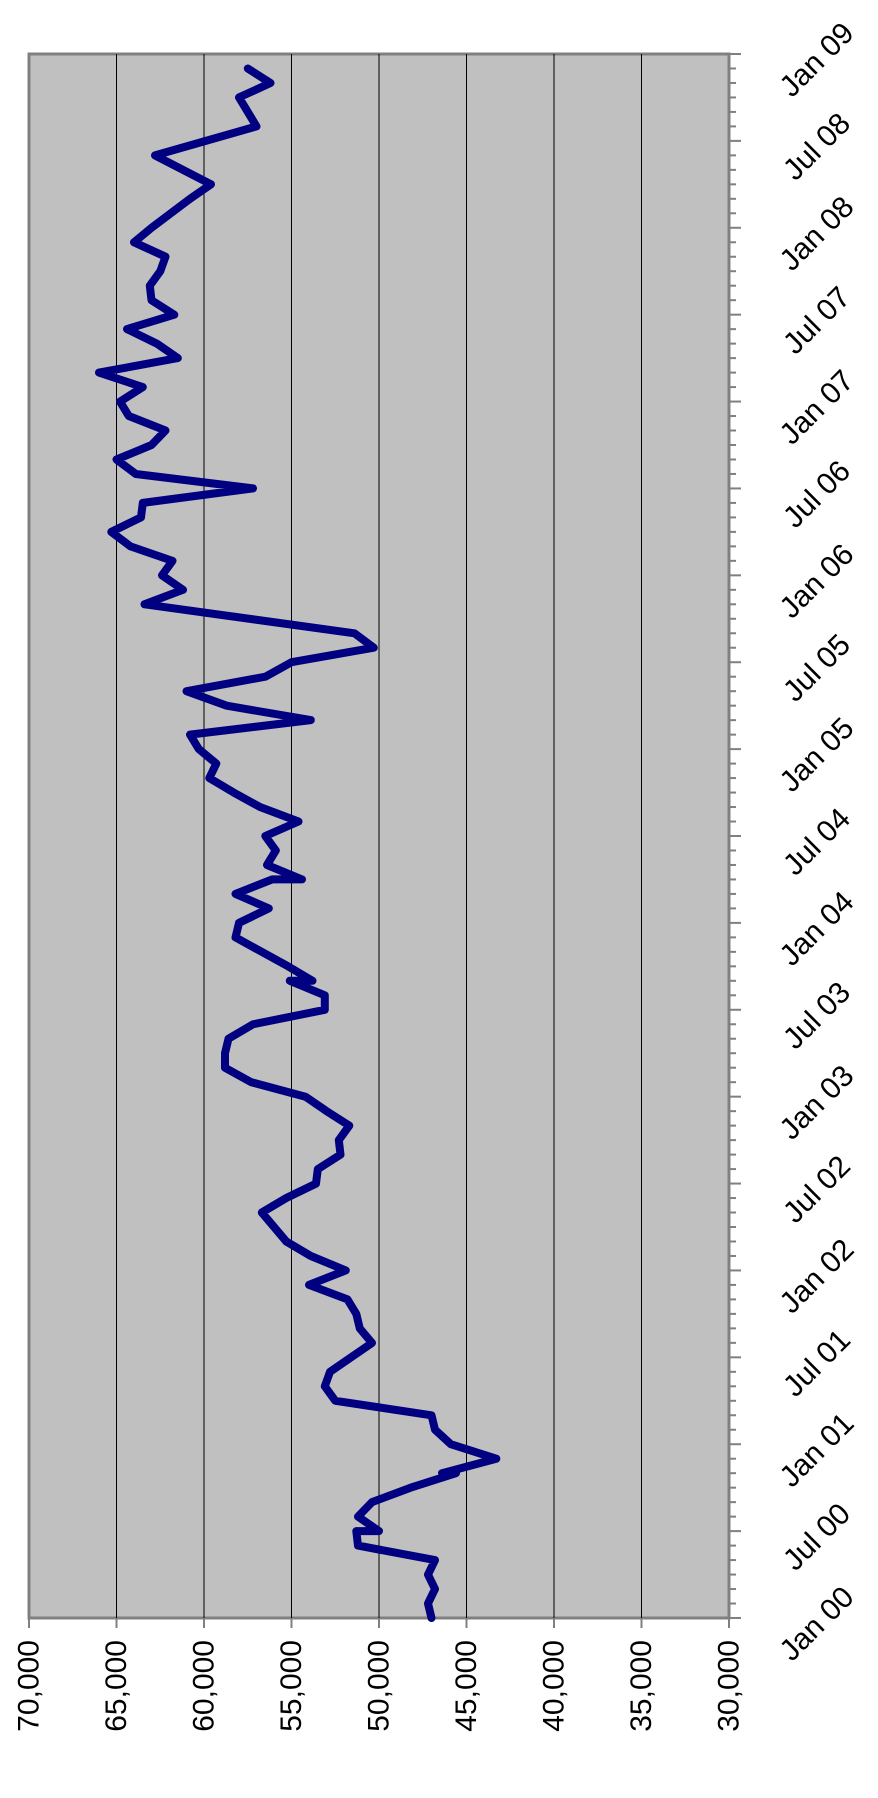 The image size is (878, 1798). I want to click on time-tick-label: Jan 07, so click(816, 407).